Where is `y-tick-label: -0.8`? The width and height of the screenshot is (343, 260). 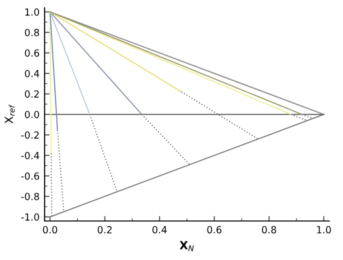
y-tick-label: -0.8 is located at coordinates (30, 196).